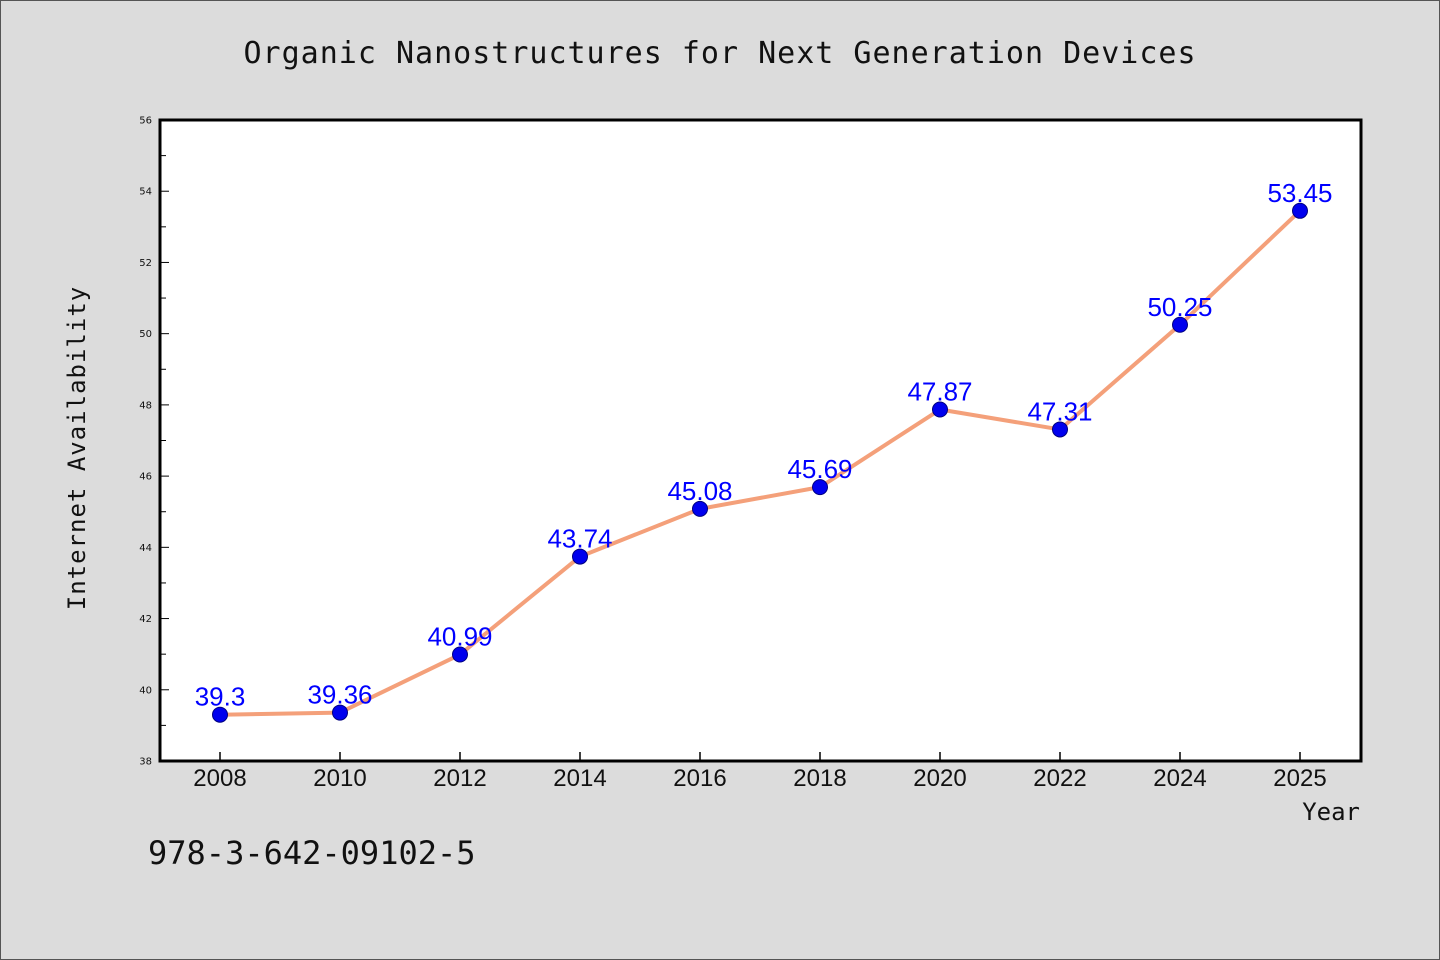 This screenshot has height=960, width=1440. What do you see at coordinates (459, 637) in the screenshot?
I see `data-label: 40.99` at bounding box center [459, 637].